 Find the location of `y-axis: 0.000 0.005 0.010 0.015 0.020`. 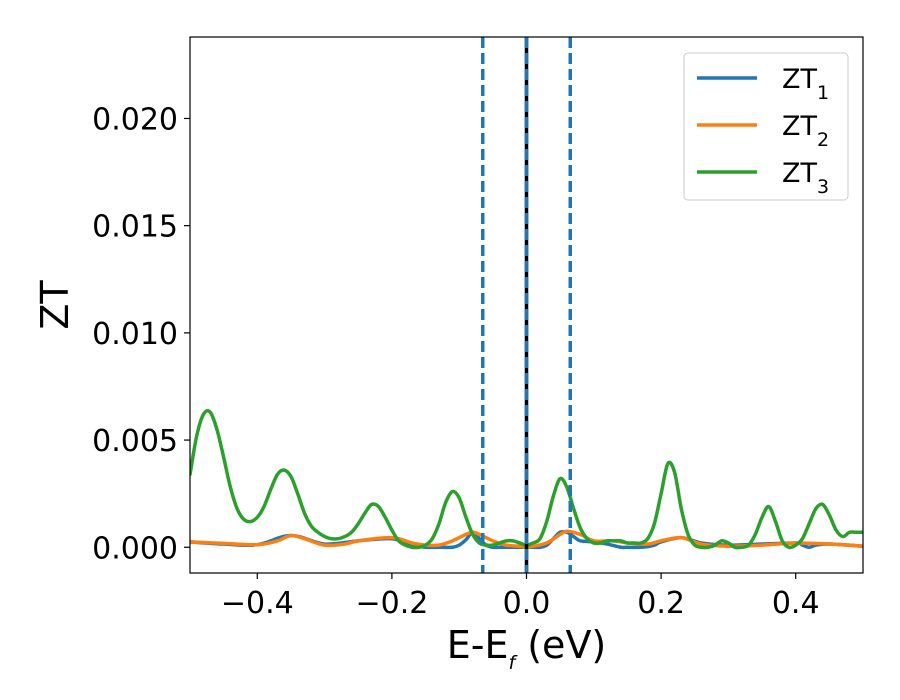

y-axis: 0.000 0.005 0.010 0.015 0.020 is located at coordinates (141, 334).